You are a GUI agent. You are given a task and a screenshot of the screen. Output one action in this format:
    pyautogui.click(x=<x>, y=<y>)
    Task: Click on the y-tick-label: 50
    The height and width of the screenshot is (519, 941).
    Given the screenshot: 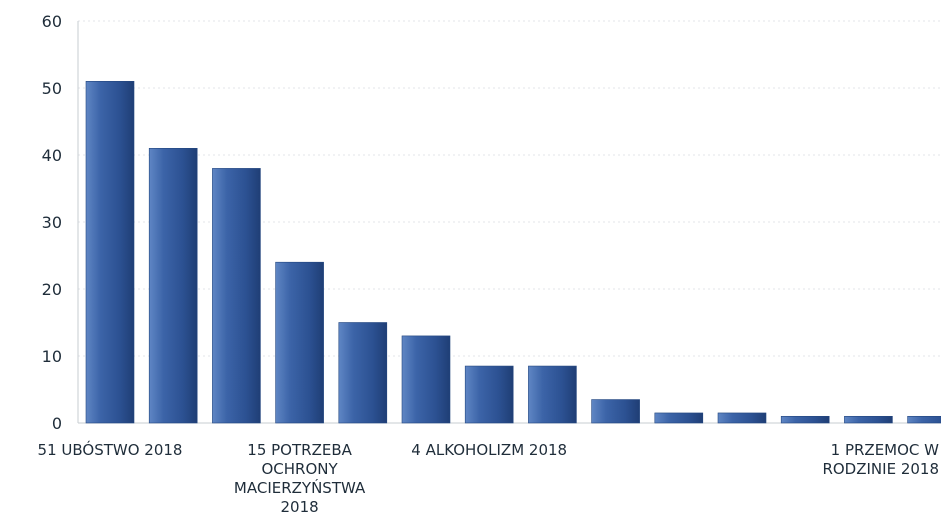 What is the action you would take?
    pyautogui.click(x=52, y=88)
    